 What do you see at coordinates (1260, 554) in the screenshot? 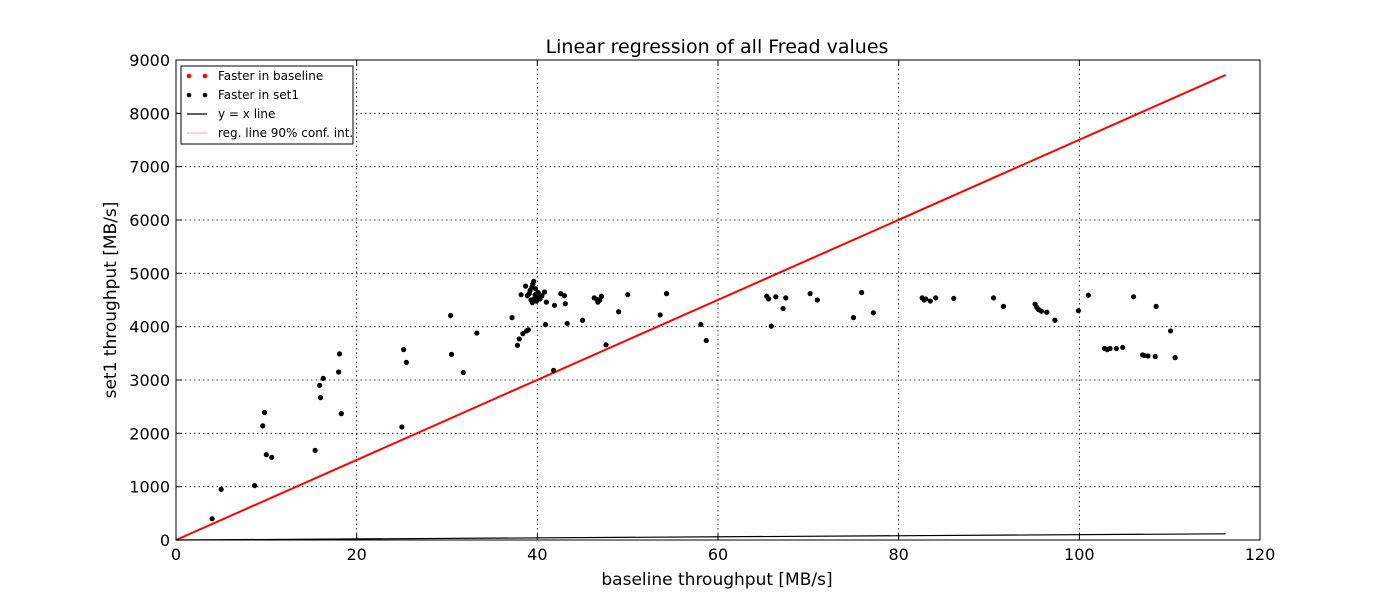
I see `x-tick-label: 120` at bounding box center [1260, 554].